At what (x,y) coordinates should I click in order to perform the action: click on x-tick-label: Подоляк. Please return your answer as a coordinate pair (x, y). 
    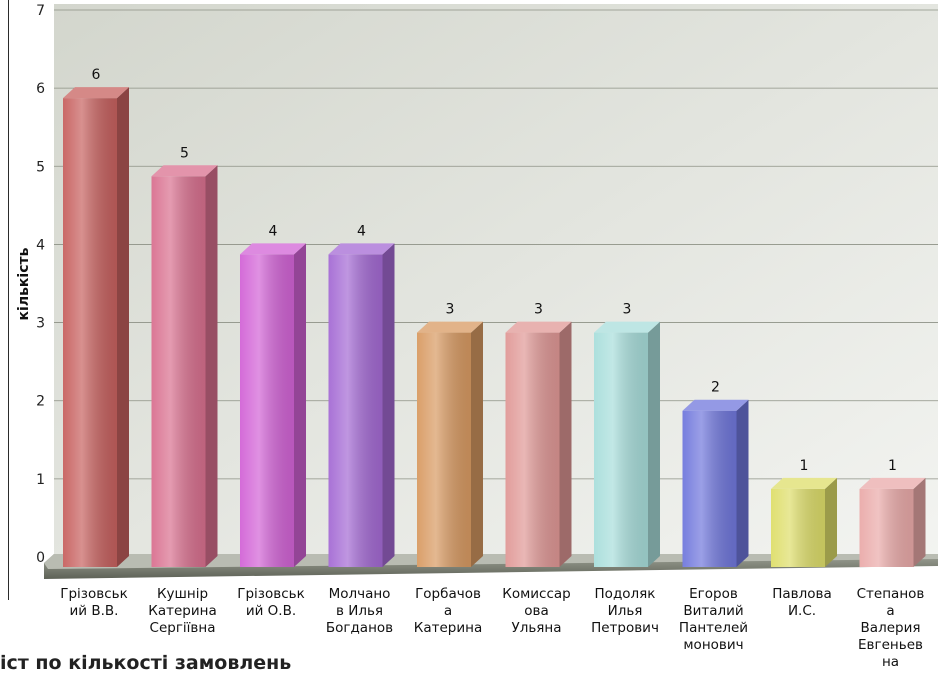
    Looking at the image, I should click on (625, 594).